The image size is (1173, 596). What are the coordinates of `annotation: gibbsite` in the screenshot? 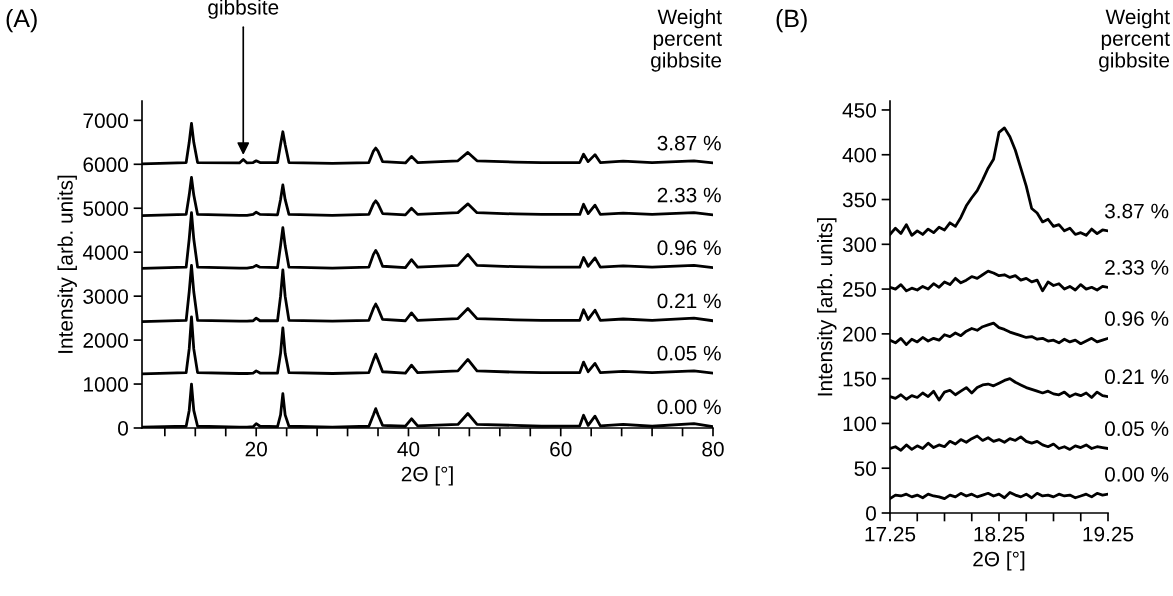 It's located at (243, 9).